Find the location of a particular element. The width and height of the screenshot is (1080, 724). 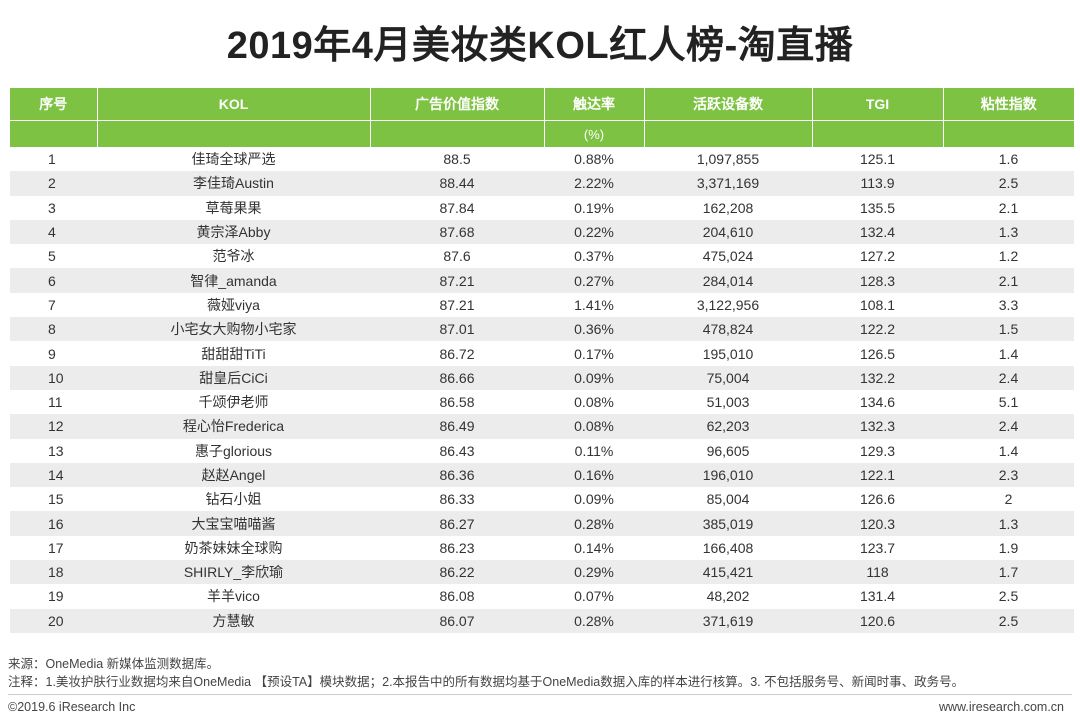

reach-rate-cell: 2.22% is located at coordinates (594, 183).